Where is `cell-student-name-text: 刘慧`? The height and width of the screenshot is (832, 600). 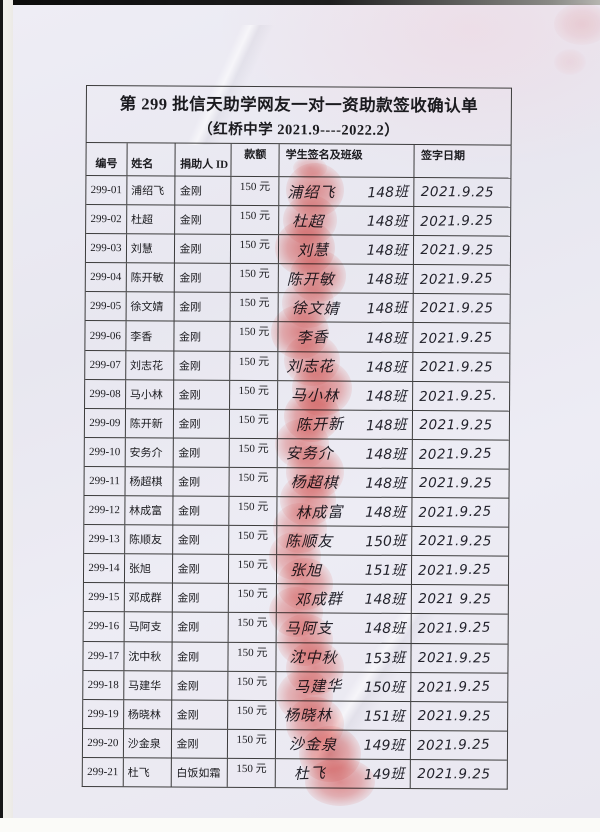 cell-student-name-text: 刘慧 is located at coordinates (141, 249).